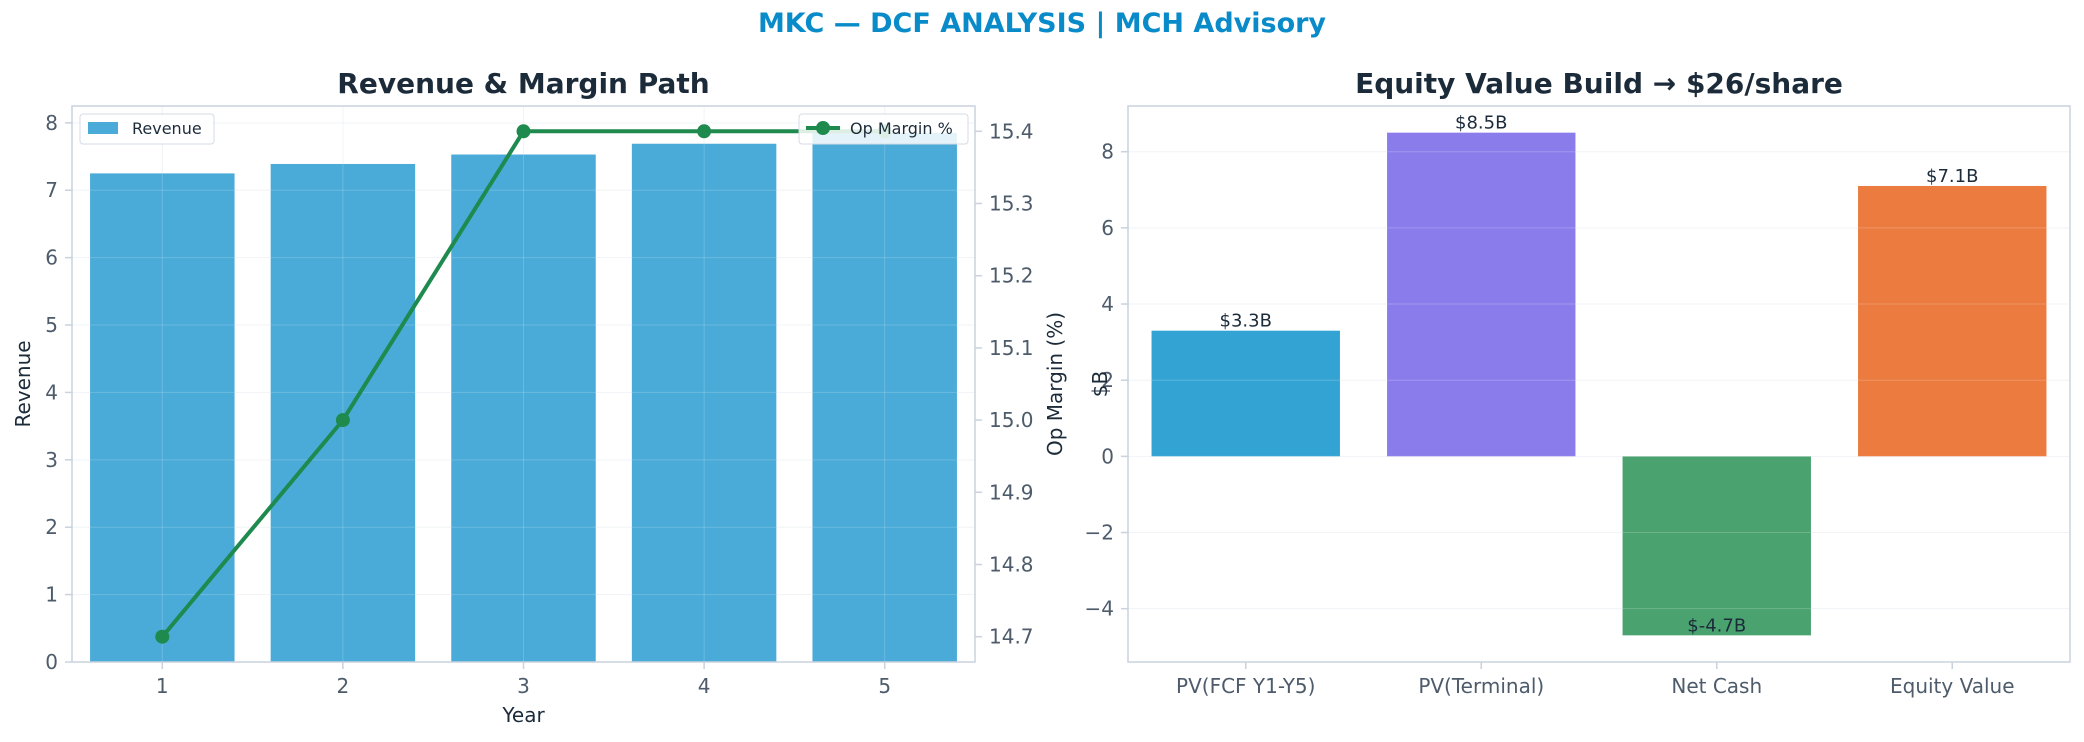  What do you see at coordinates (1107, 228) in the screenshot?
I see `chart2-ytick-label: 6` at bounding box center [1107, 228].